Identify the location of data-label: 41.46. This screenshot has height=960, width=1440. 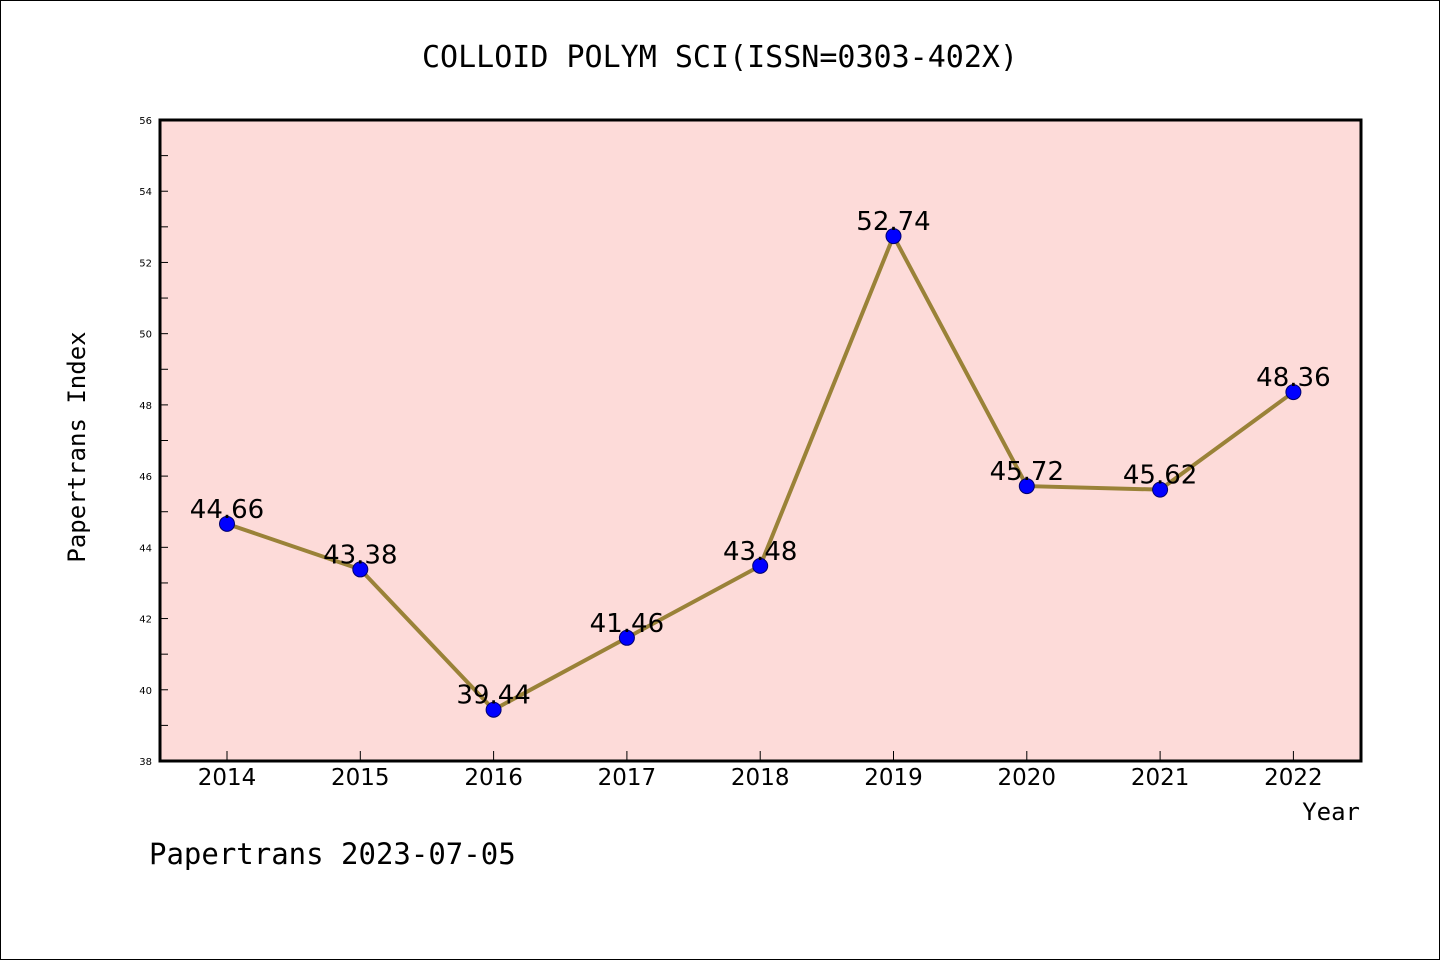
(627, 624).